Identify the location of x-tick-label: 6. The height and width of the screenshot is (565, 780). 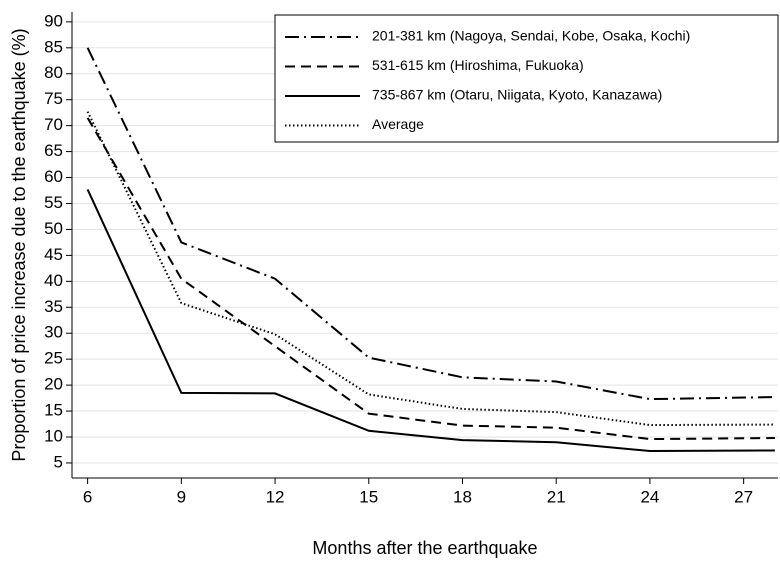
(87, 496).